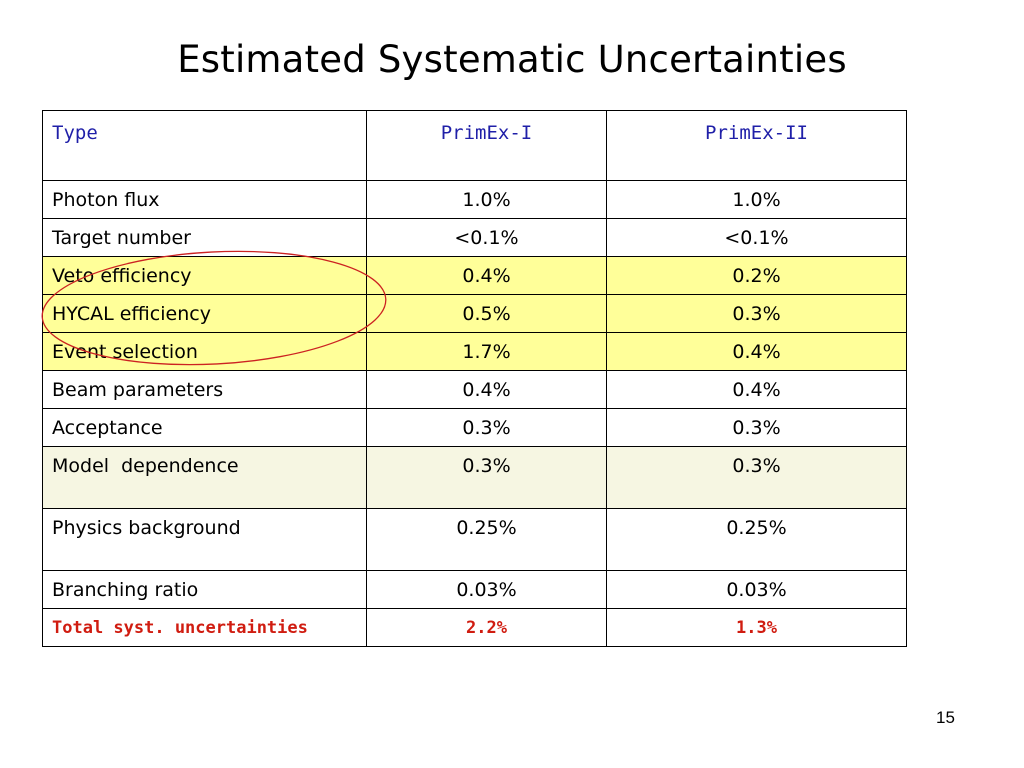  Describe the element at coordinates (486, 145) in the screenshot. I see `header-primex-1: PrimEx-I` at that location.